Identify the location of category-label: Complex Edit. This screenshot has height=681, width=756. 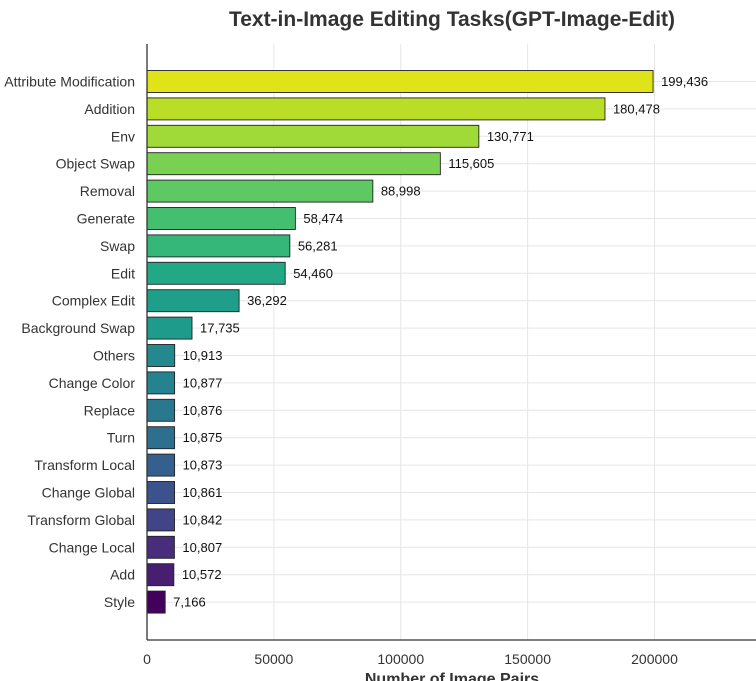
(93, 301).